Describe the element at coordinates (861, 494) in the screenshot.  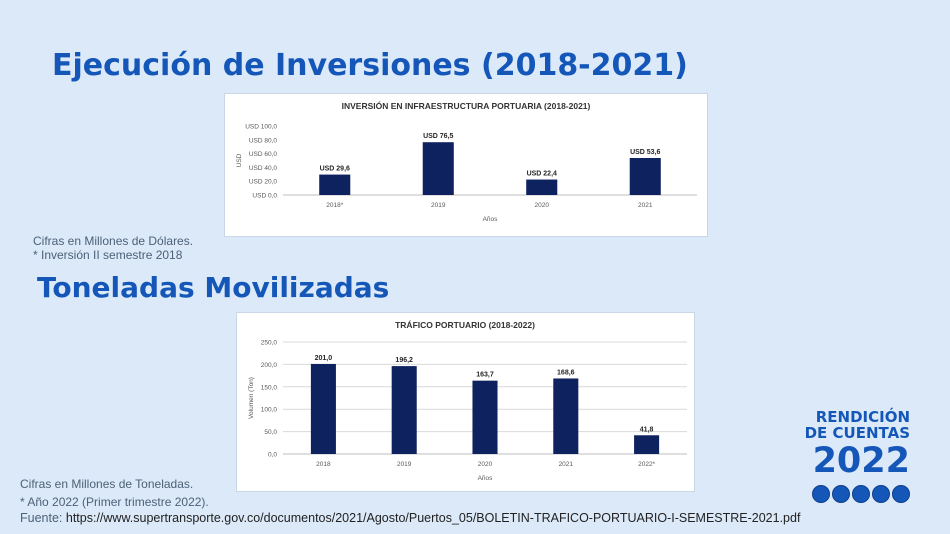
I see `train-icon` at that location.